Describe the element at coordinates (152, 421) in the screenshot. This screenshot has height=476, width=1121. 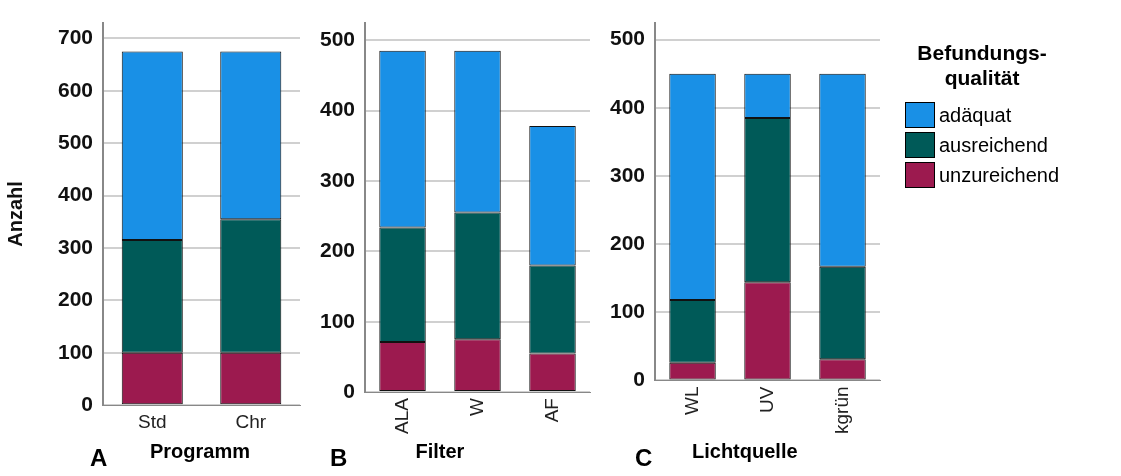
I see `x-tick-label: Std` at that location.